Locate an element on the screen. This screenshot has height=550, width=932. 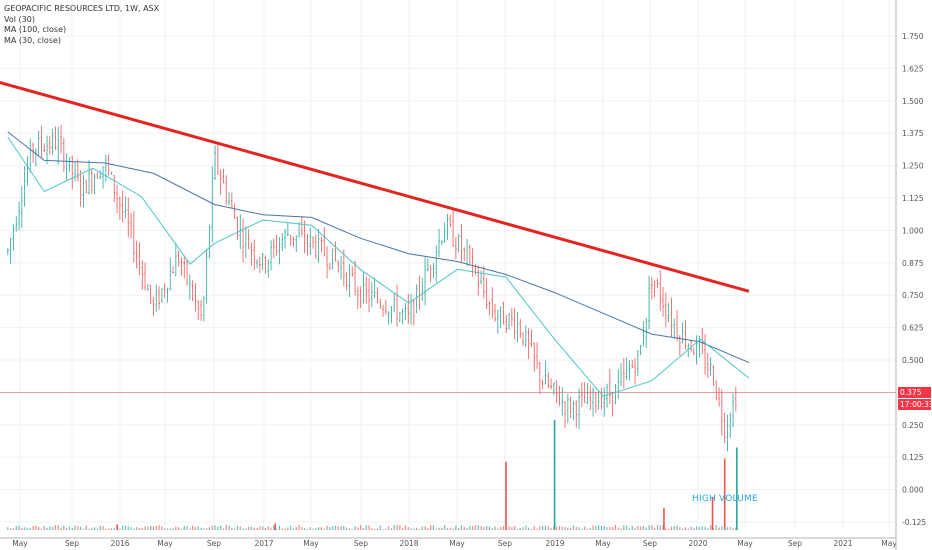
y-tick-label: 0.750 is located at coordinates (913, 295).